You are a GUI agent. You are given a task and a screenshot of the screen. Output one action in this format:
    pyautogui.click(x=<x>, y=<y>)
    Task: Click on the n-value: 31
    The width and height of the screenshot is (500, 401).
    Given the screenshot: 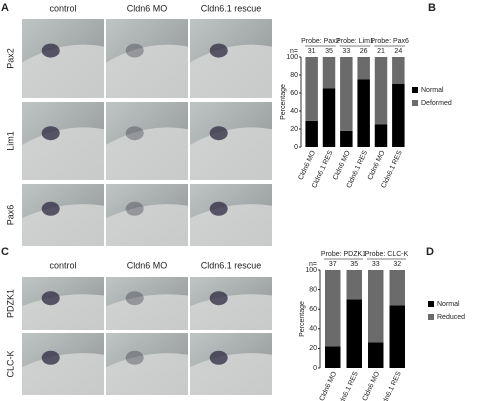 What is the action you would take?
    pyautogui.click(x=312, y=51)
    